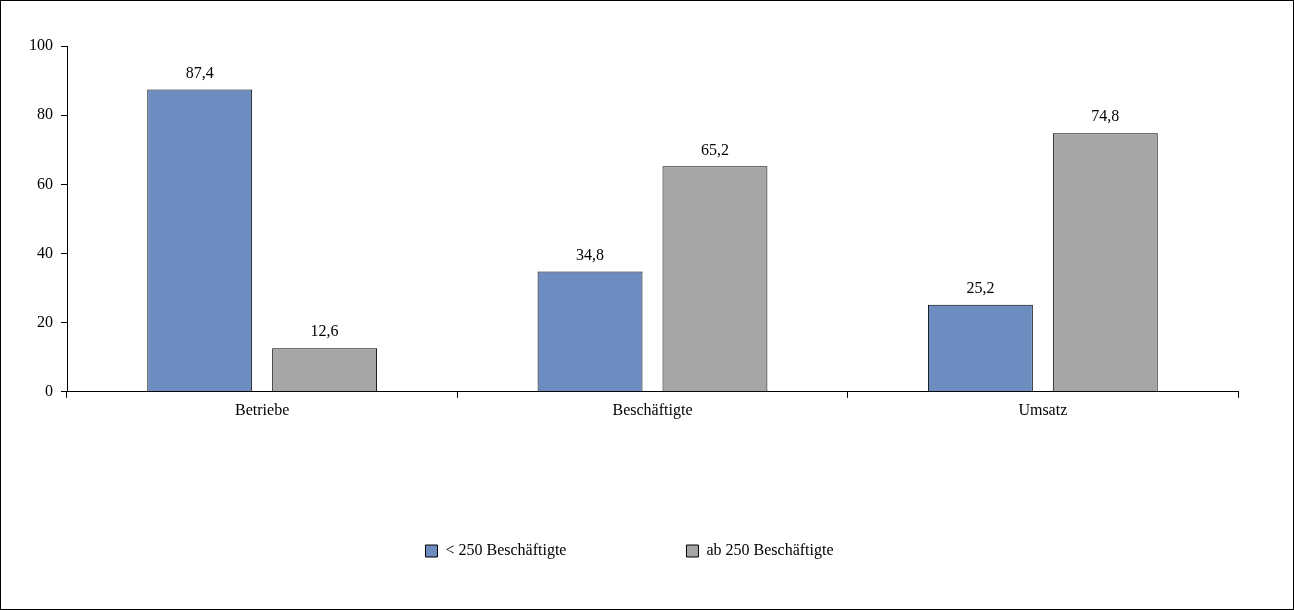  What do you see at coordinates (199, 72) in the screenshot?
I see `data-label: 87,4` at bounding box center [199, 72].